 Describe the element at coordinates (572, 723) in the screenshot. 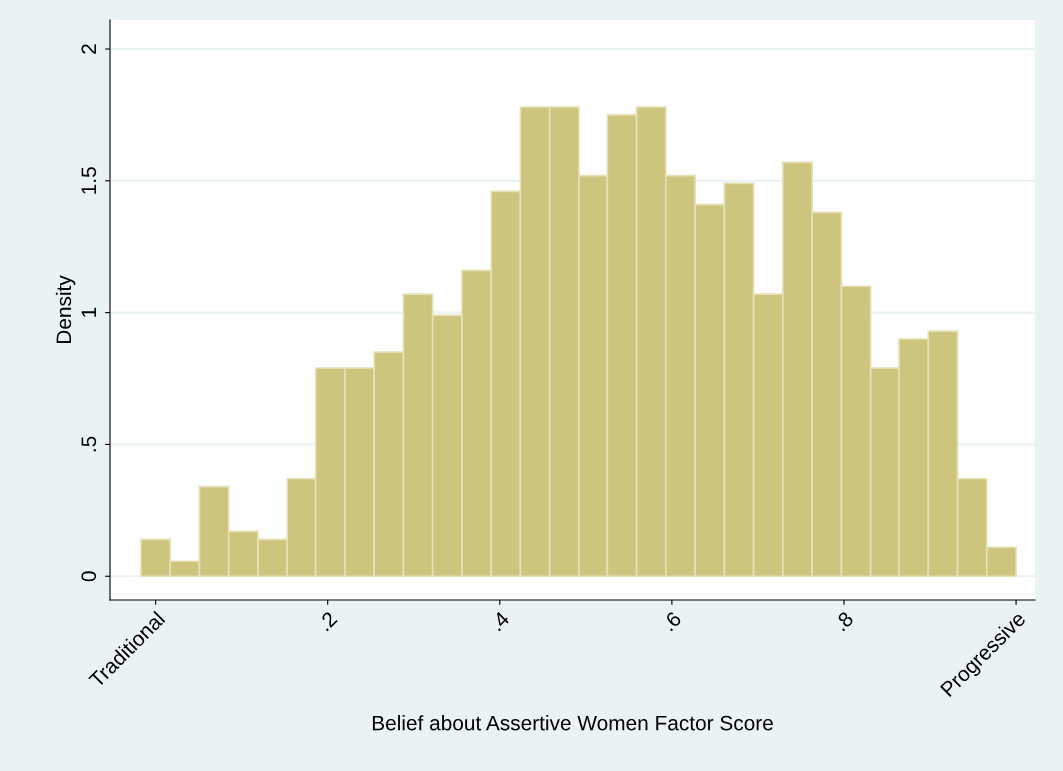

I see `x-axis-title: Belief about Assertive Women Factor Score` at that location.